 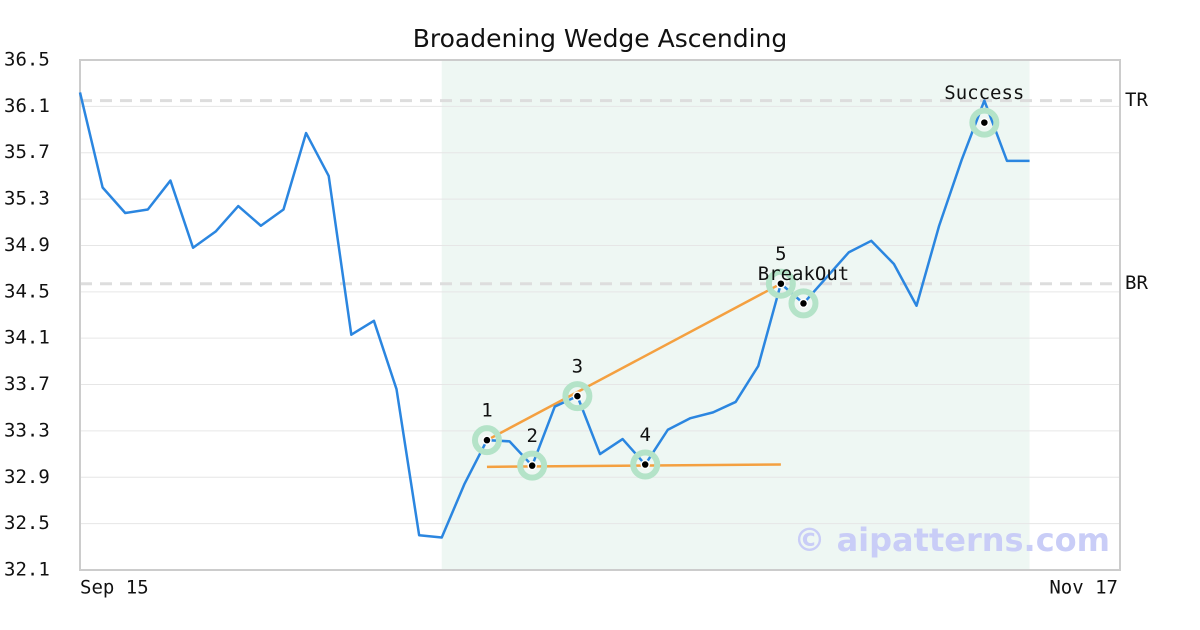 What do you see at coordinates (486, 411) in the screenshot?
I see `point-label: 1` at bounding box center [486, 411].